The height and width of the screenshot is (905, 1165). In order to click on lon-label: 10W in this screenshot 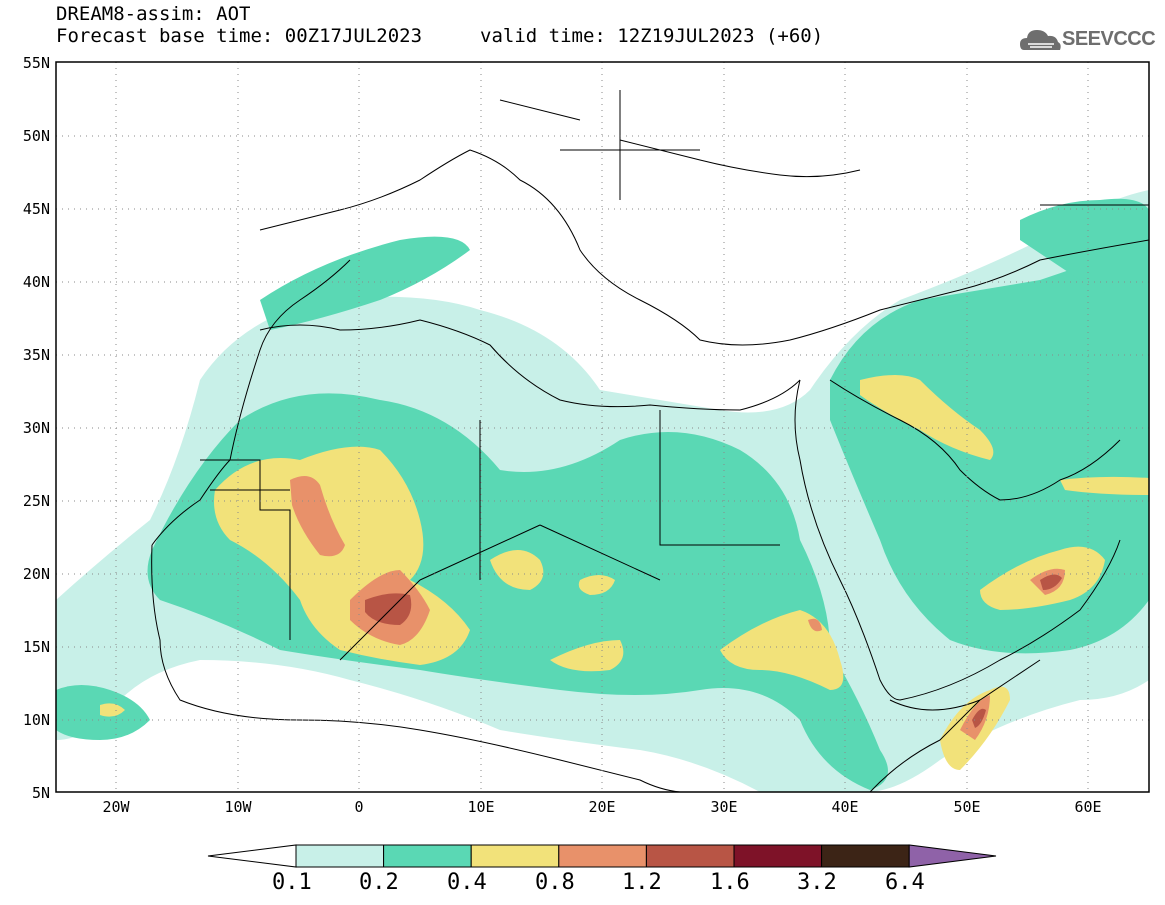, I will do `click(238, 807)`.